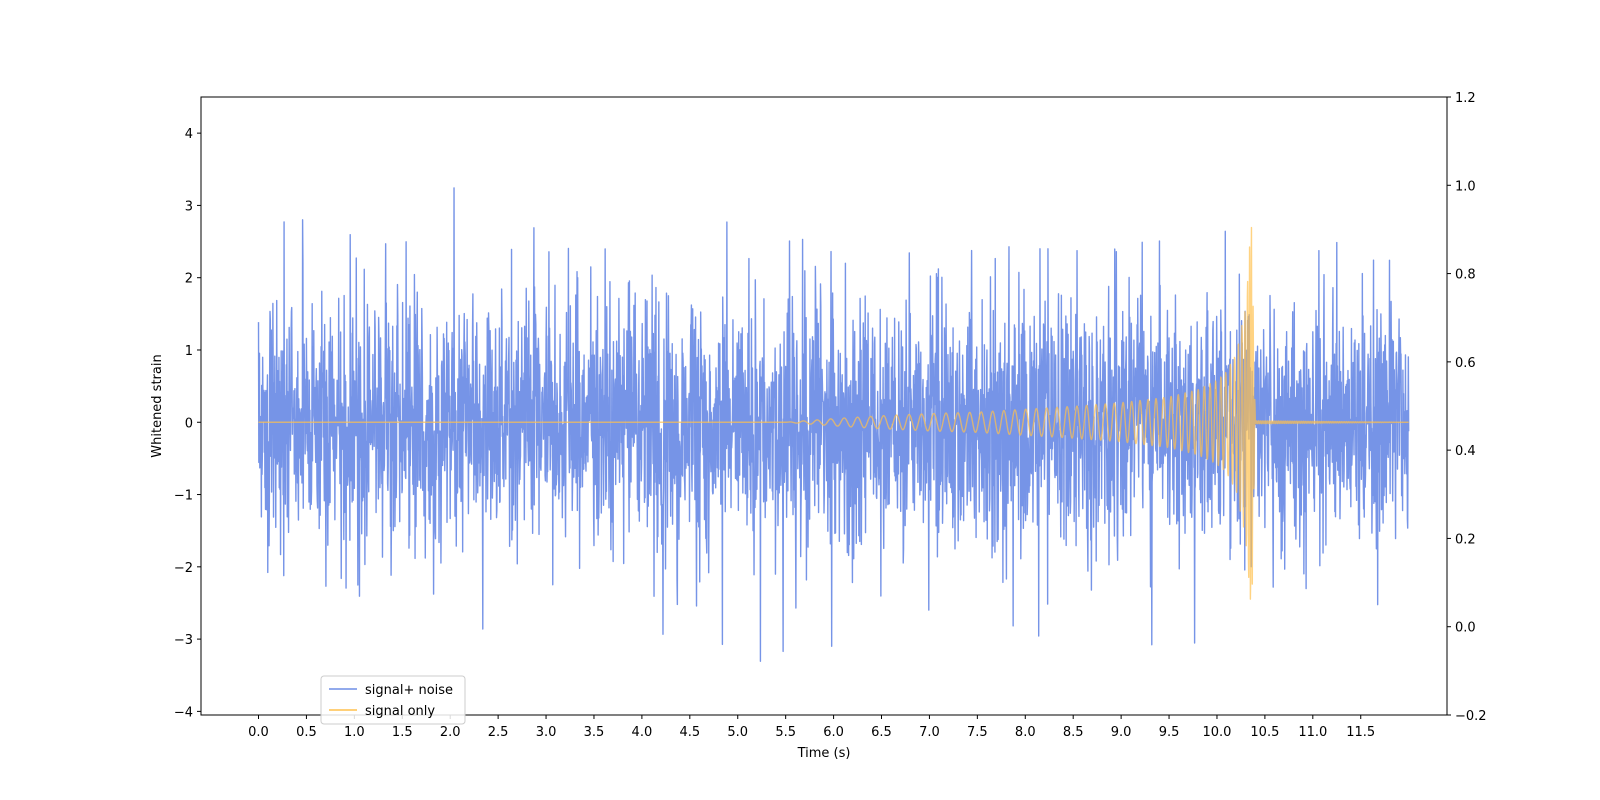 The image size is (1600, 800). Describe the element at coordinates (1465, 451) in the screenshot. I see `y2-tick-label: 0.4` at that location.